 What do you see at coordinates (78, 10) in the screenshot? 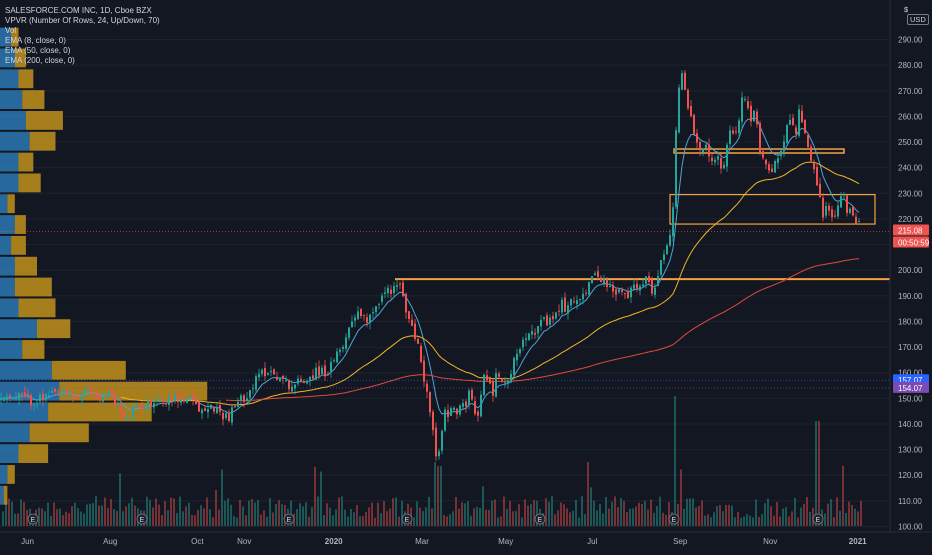
I see `symbol-title: SALESFORCE.COM INC, 1D, Cboe BZX` at bounding box center [78, 10].